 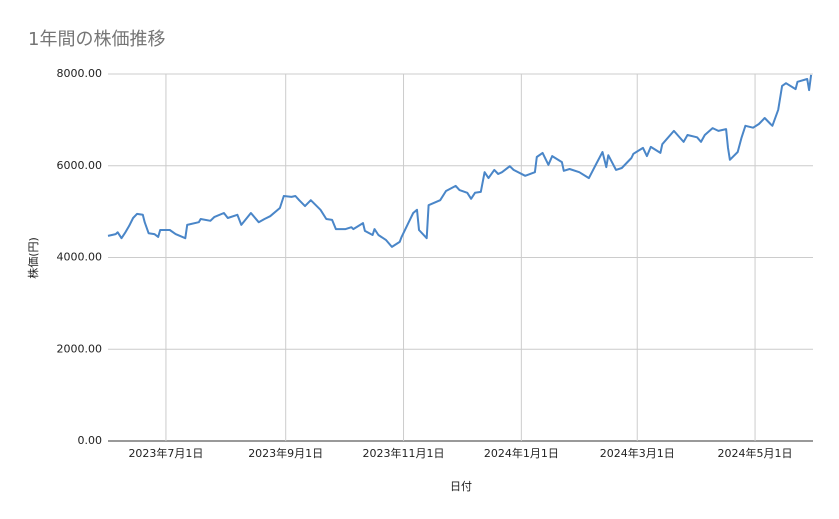 What do you see at coordinates (80, 348) in the screenshot?
I see `y-tick-label: 2000.00` at bounding box center [80, 348].